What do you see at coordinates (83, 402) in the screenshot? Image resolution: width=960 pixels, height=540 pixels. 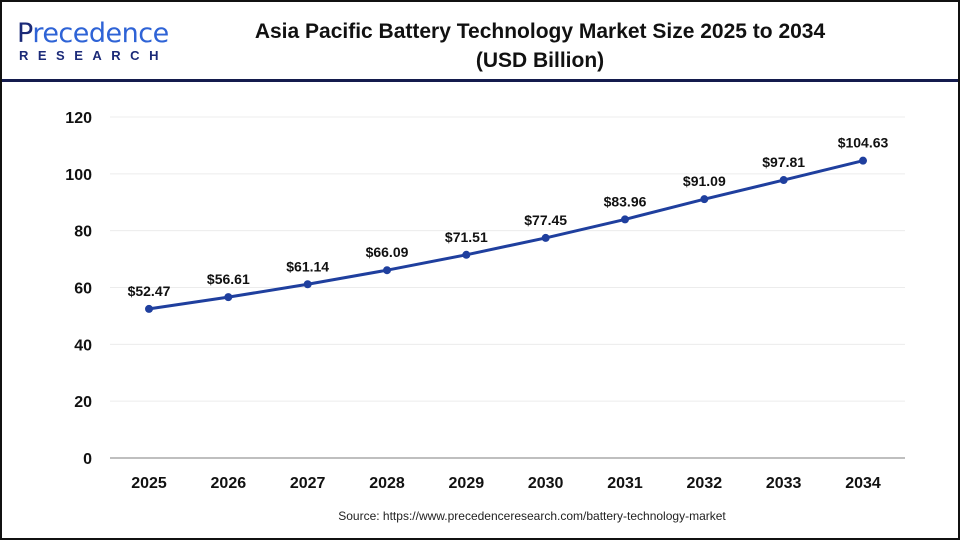 I see `y-tick-label: 20` at bounding box center [83, 402].